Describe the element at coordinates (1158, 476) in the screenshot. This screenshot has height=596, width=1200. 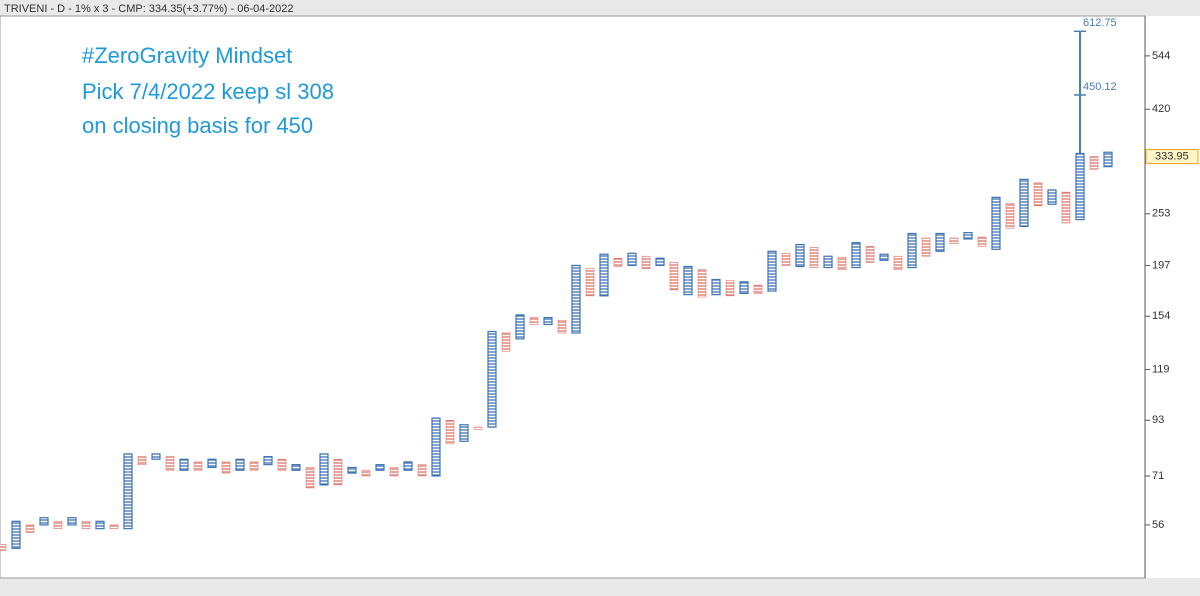
I see `y-tick-label: 71` at that location.